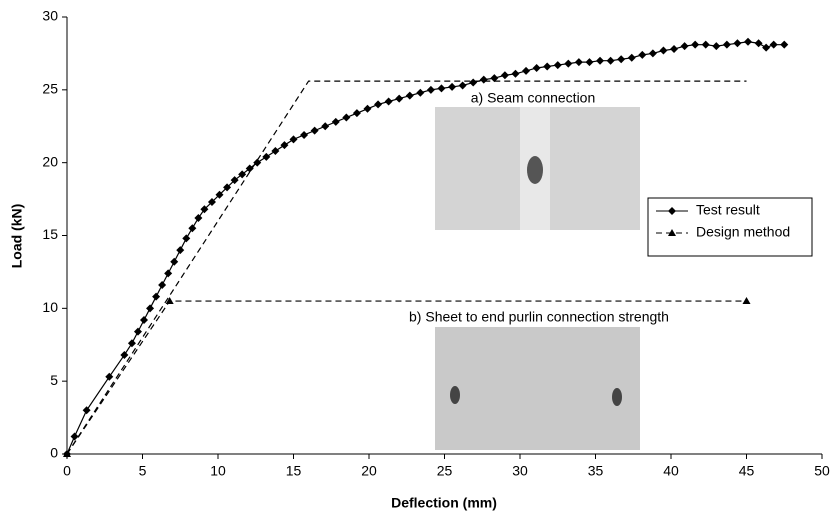 Image resolution: width=836 pixels, height=521 pixels. What do you see at coordinates (596, 471) in the screenshot?
I see `x-tick-label: 35` at bounding box center [596, 471].